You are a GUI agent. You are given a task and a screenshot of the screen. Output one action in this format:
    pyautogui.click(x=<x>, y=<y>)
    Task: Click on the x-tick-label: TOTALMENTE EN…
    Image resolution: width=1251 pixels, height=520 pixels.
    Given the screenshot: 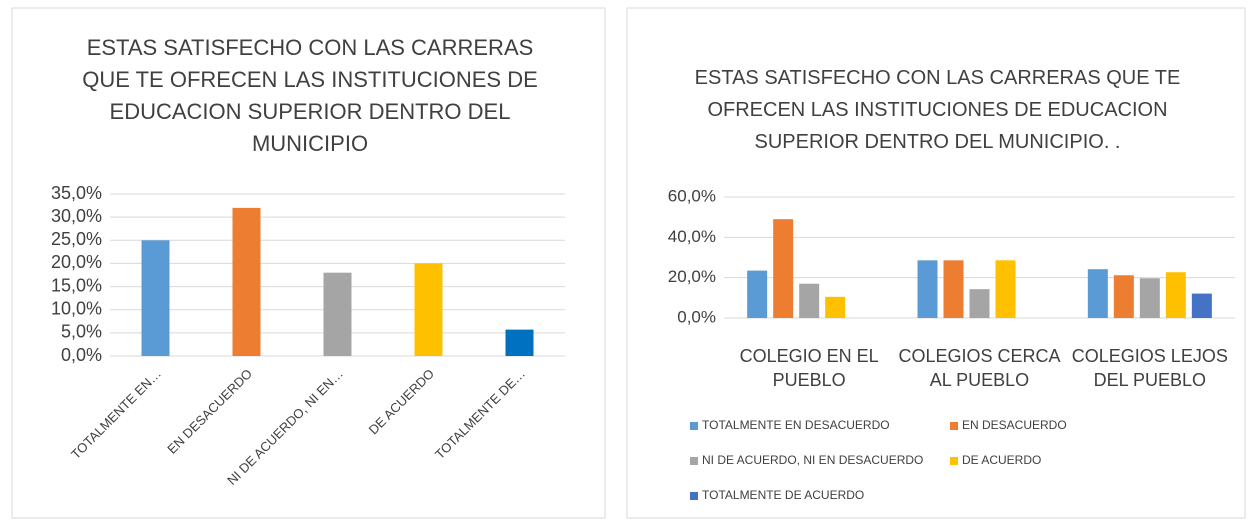 What is the action you would take?
    pyautogui.click(x=116, y=414)
    